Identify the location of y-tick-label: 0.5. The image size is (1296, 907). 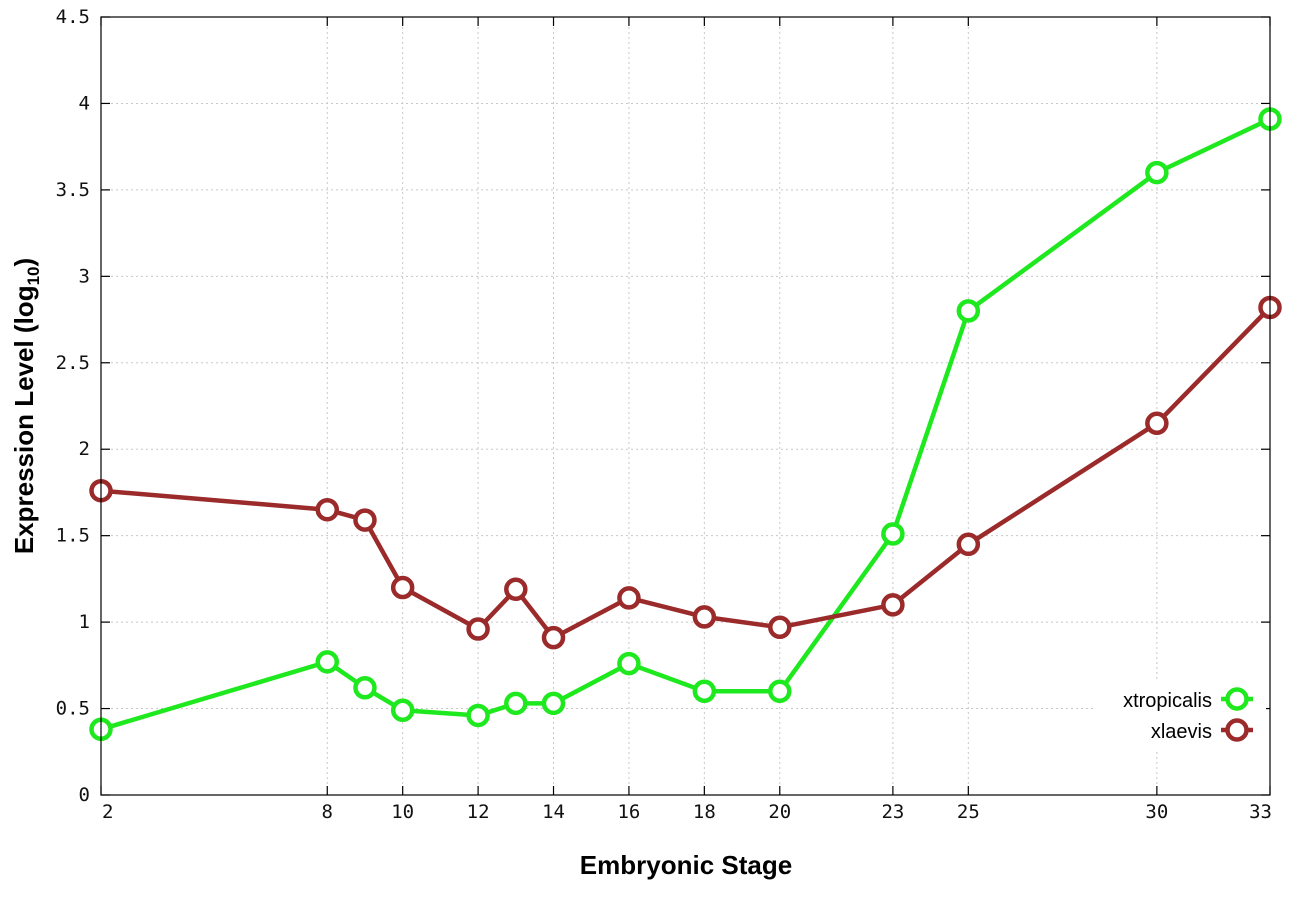
(73, 709).